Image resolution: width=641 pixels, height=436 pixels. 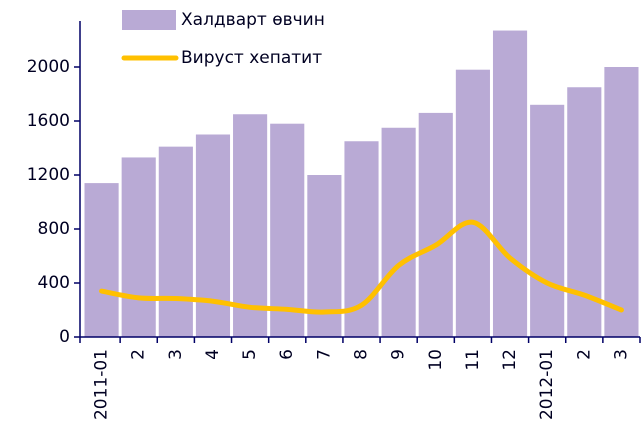 What do you see at coordinates (48, 121) in the screenshot?
I see `y-tick-label: 1600` at bounding box center [48, 121].